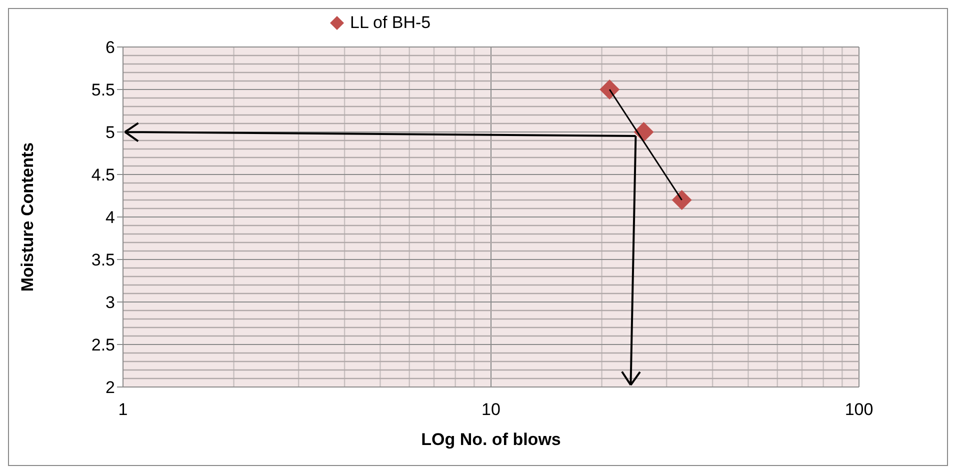  I want to click on y-tick-label: 2.5, so click(103, 345).